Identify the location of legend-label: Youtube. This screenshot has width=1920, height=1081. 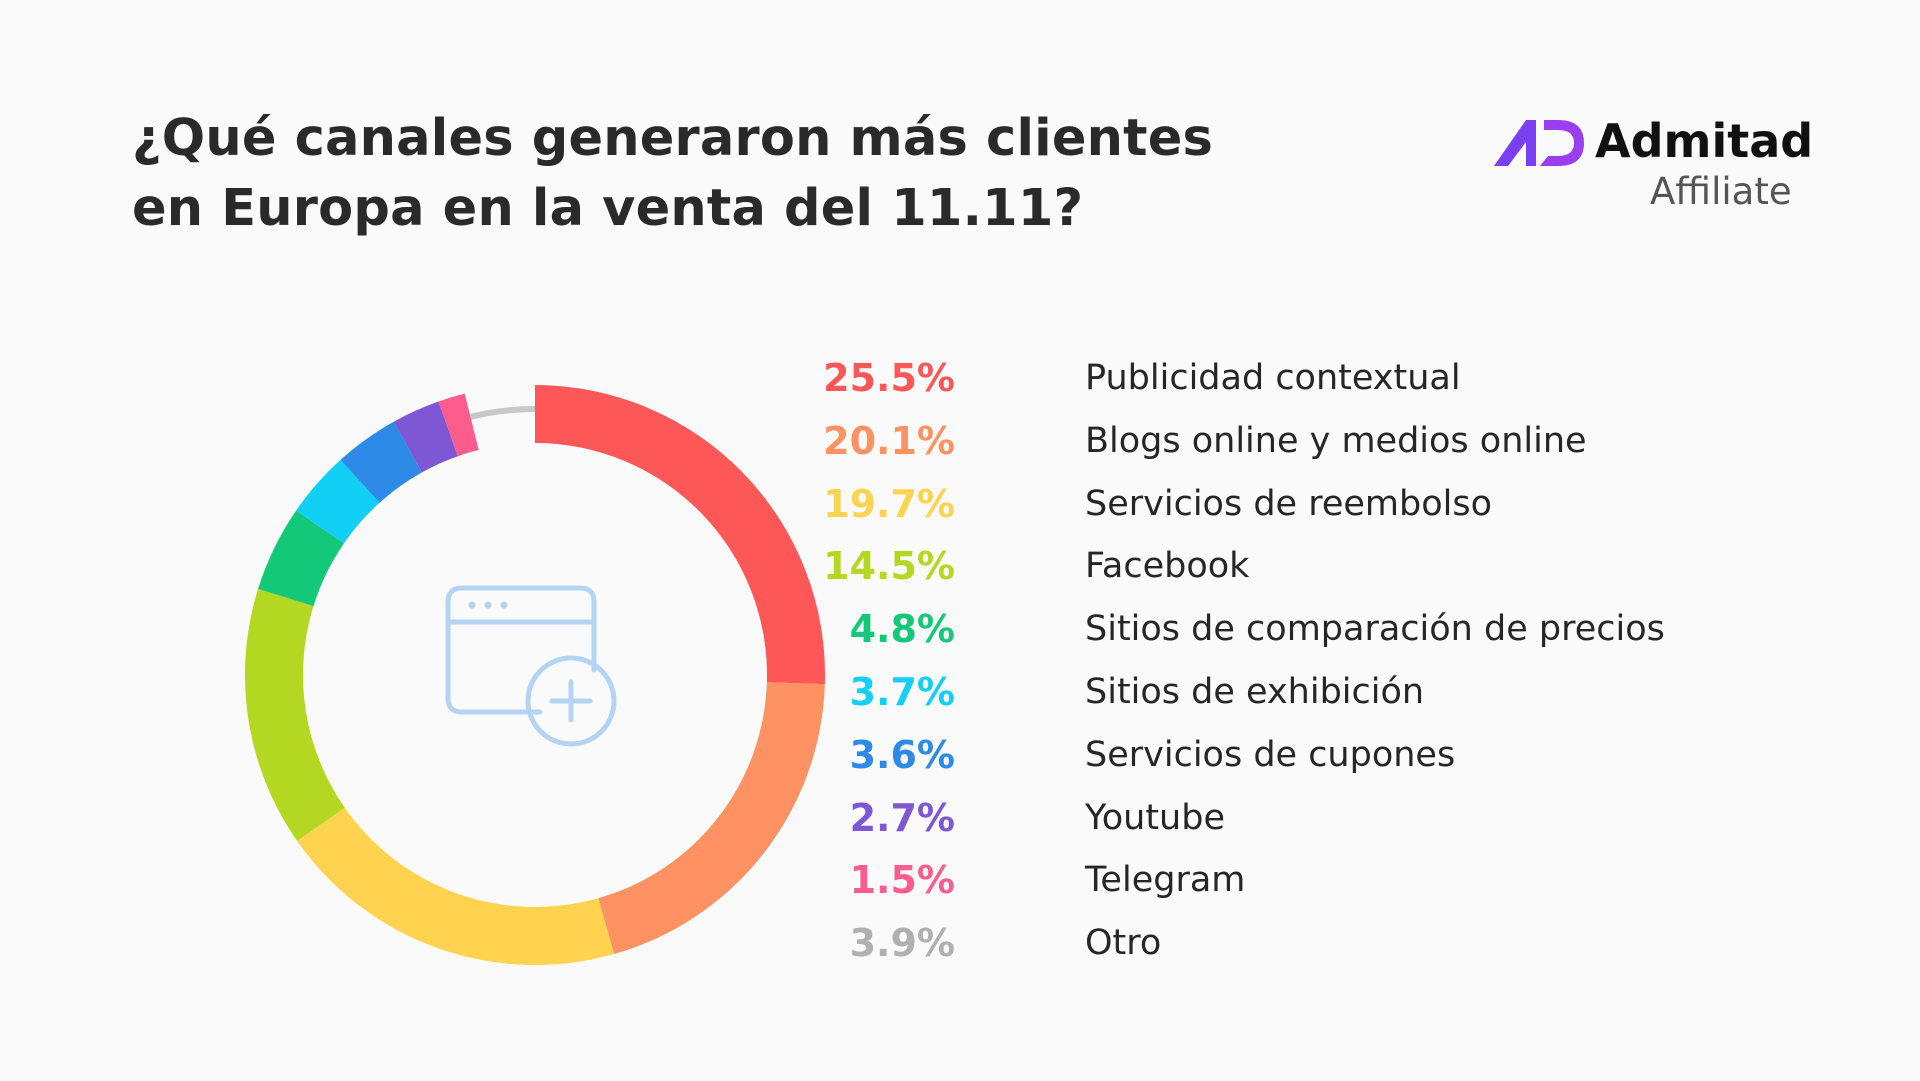
(1155, 817).